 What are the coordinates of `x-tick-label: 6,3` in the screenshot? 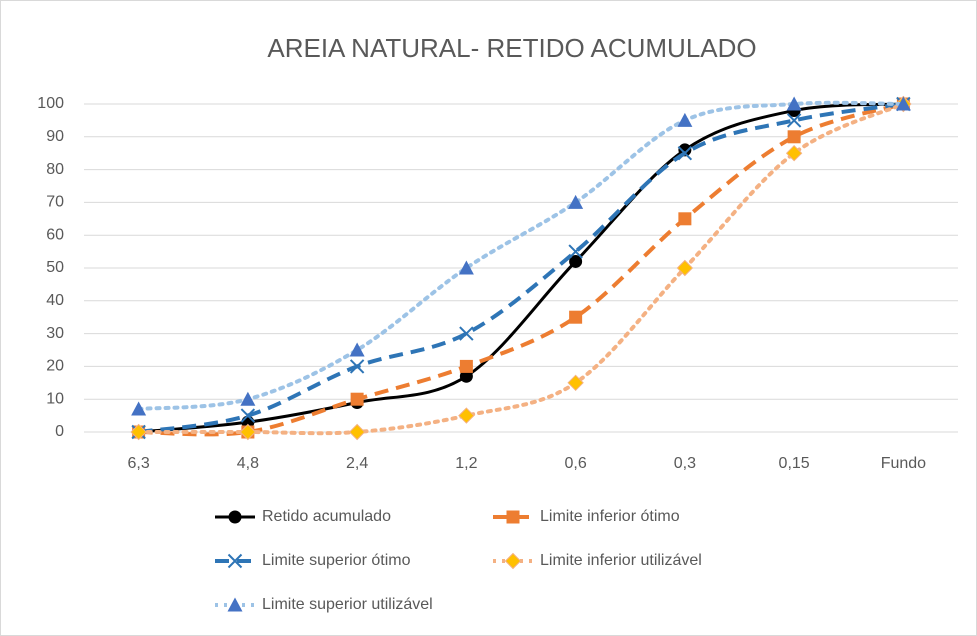 It's located at (139, 463).